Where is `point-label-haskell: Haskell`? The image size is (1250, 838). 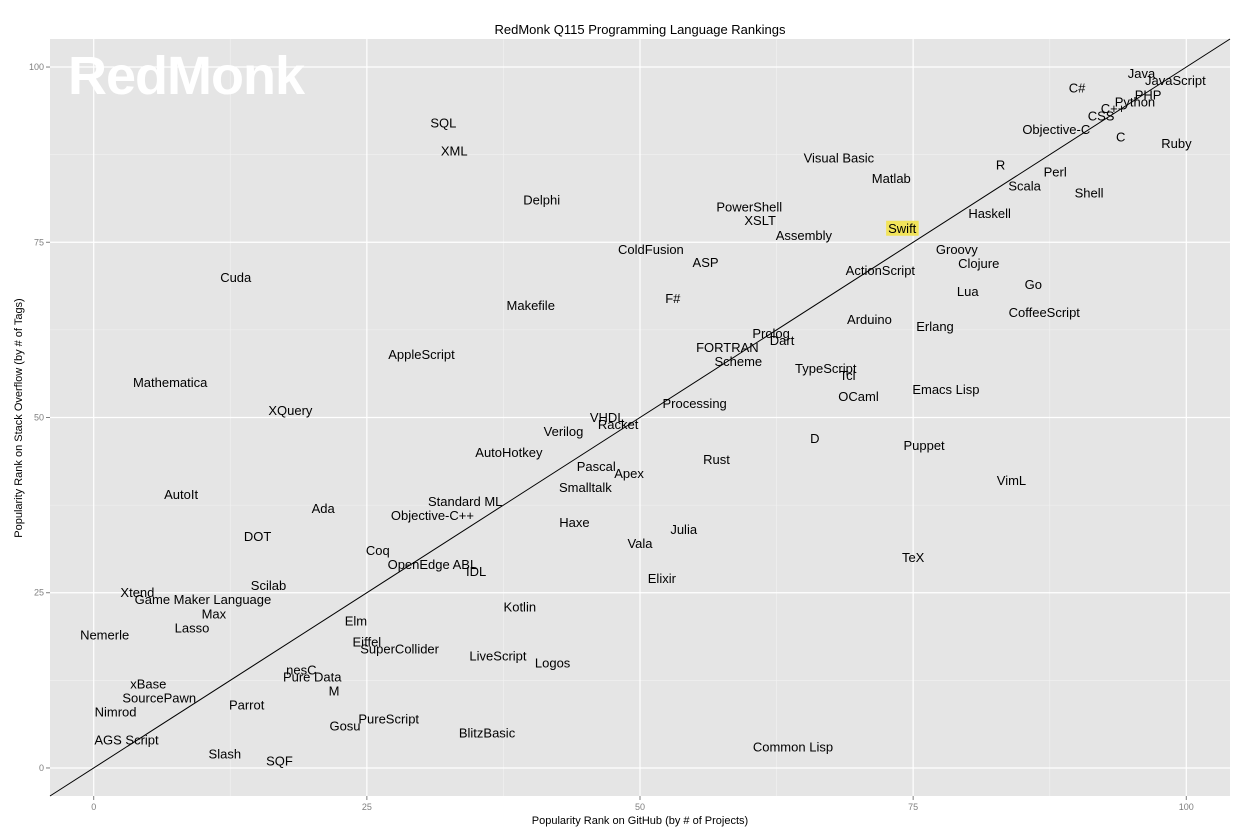
point-label-haskell: Haskell is located at coordinates (989, 213).